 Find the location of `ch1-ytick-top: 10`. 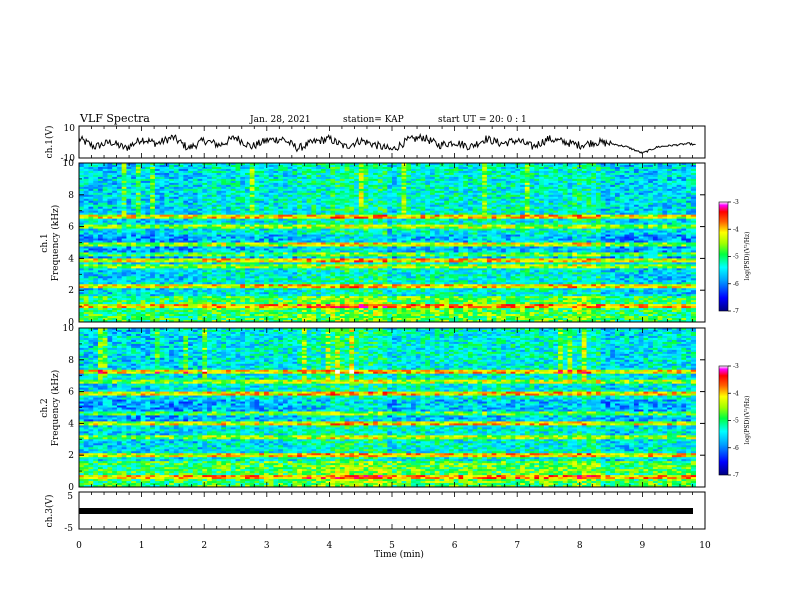

ch1-ytick-top: 10 is located at coordinates (70, 129).